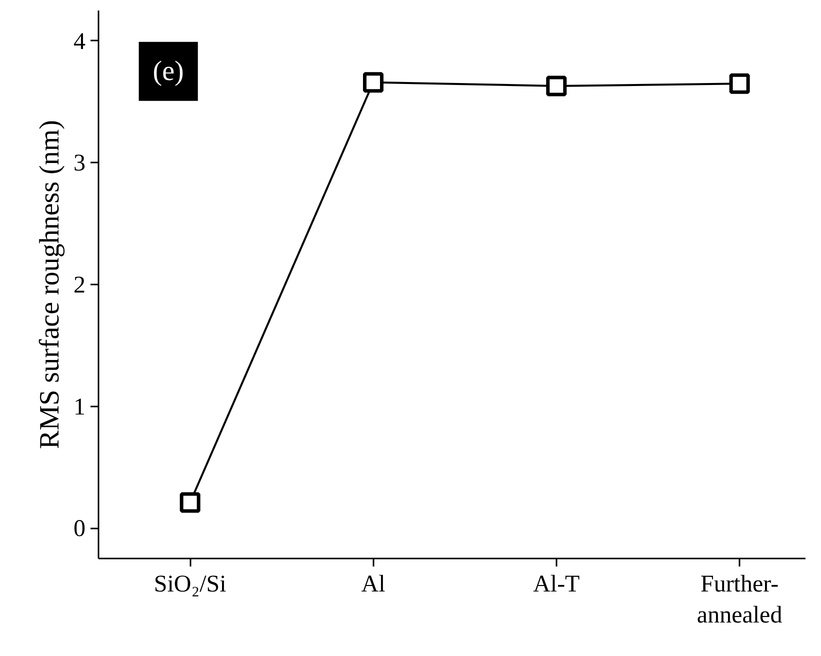 The height and width of the screenshot is (656, 821). I want to click on y-tick-label: 1, so click(80, 407).